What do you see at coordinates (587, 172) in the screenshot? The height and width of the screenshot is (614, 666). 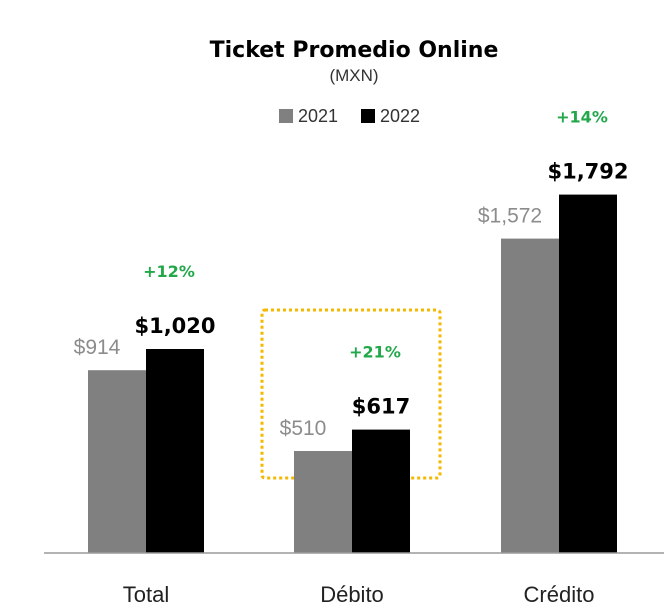 I see `value-label-2022-2: $1,792` at bounding box center [587, 172].